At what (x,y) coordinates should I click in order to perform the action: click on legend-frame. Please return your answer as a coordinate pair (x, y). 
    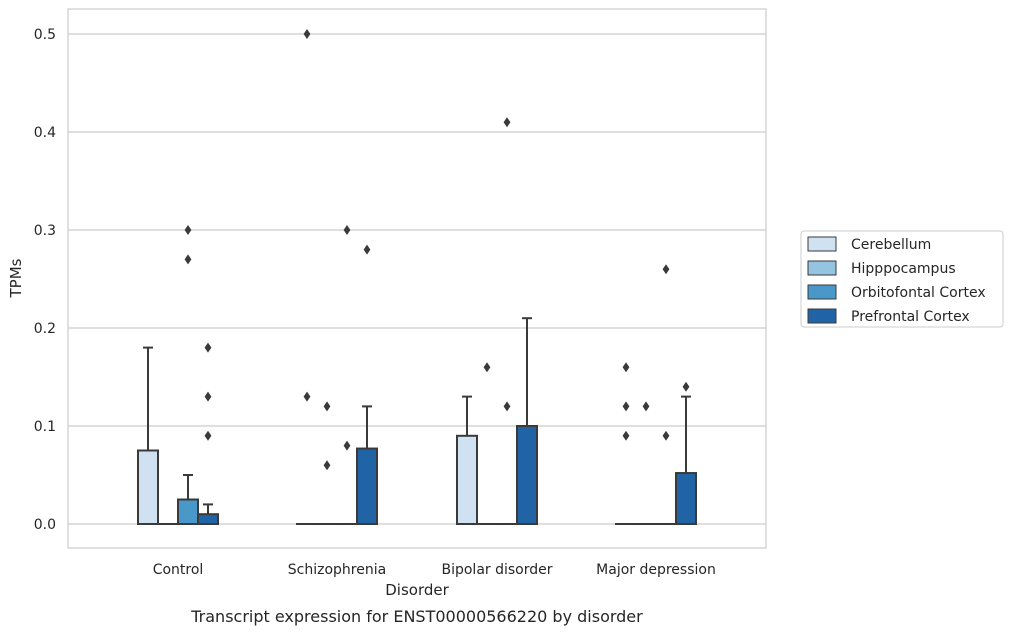
    Looking at the image, I should click on (902, 279).